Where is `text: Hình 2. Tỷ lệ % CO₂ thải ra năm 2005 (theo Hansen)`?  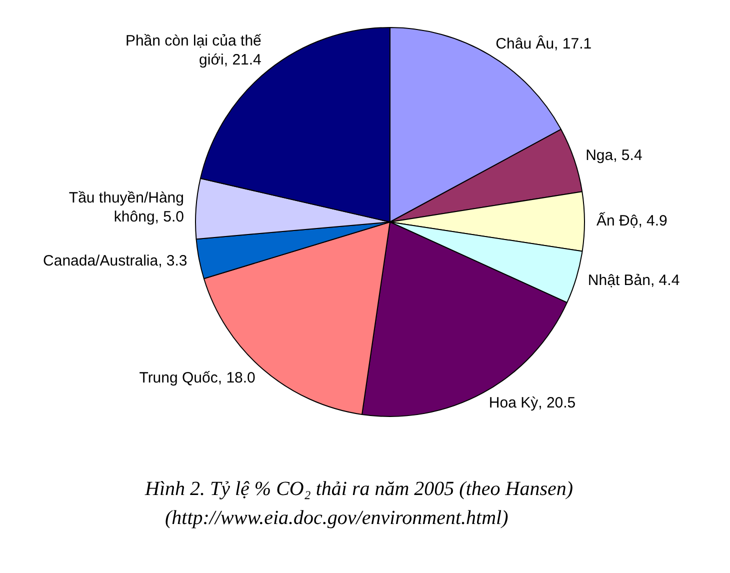
text: Hình 2. Tỷ lệ % CO₂ thải ra năm 2005 (theo Hansen) is located at coordinates (359, 489).